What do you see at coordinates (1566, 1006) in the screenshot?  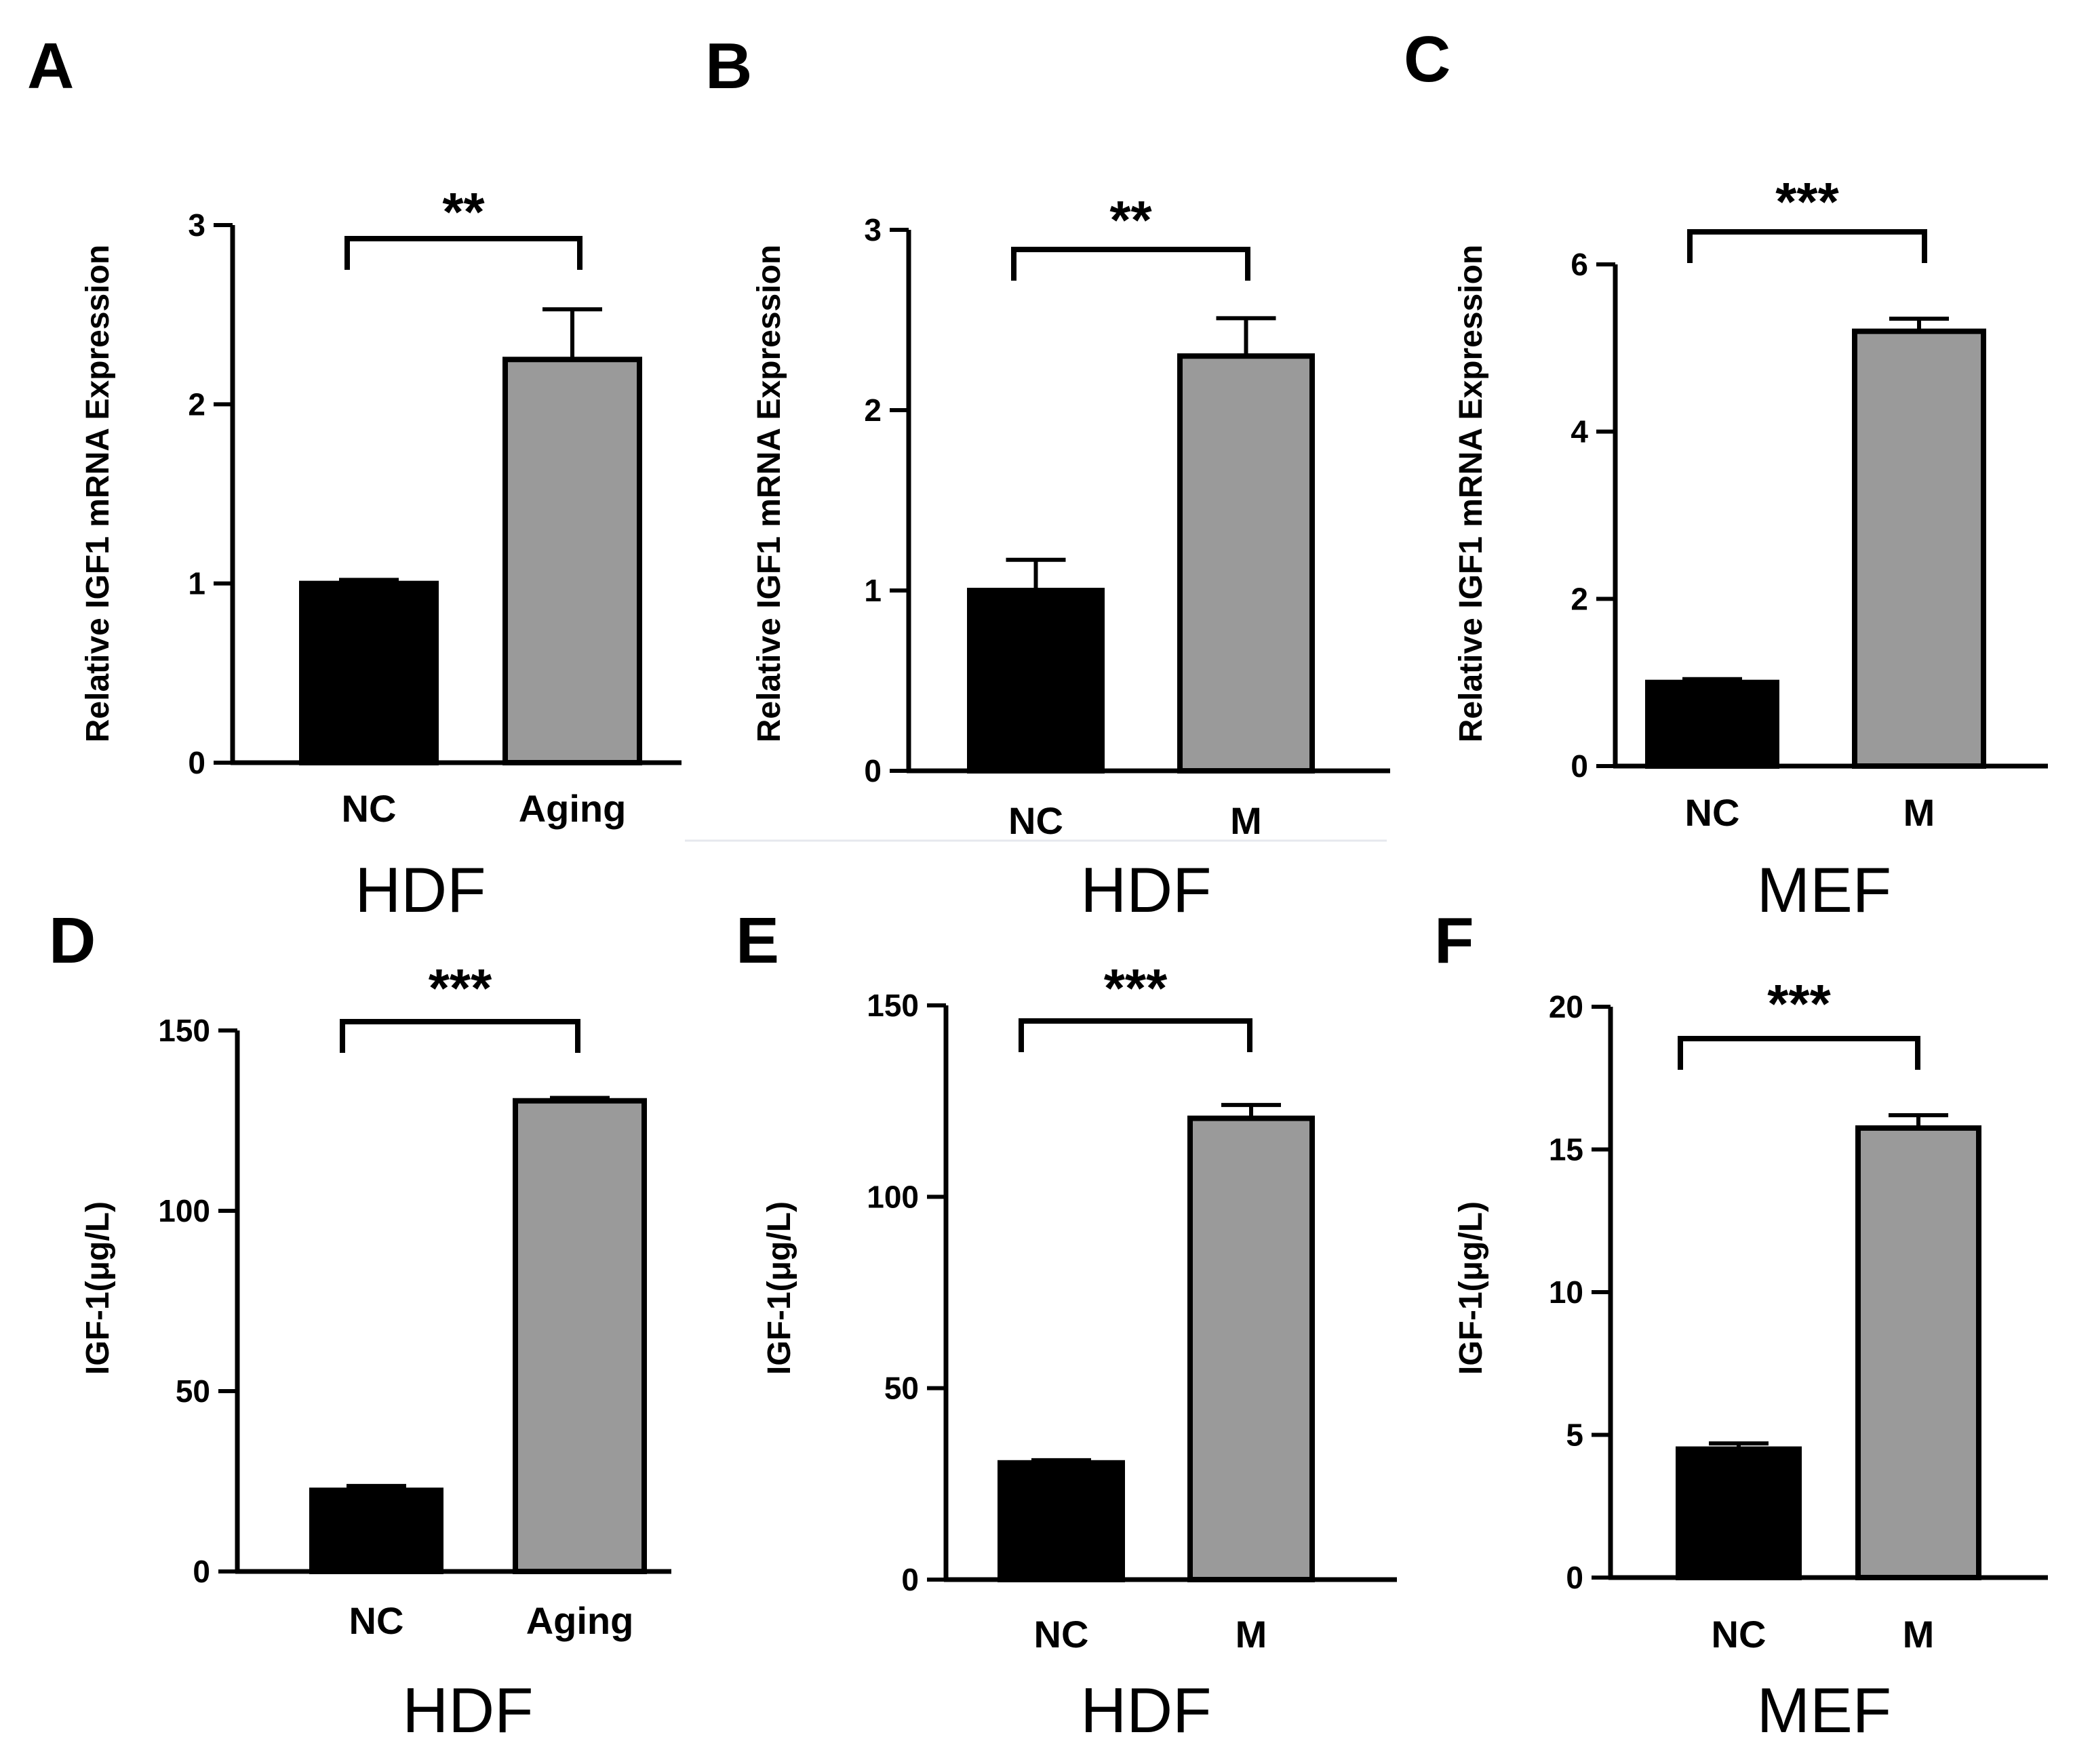 I see `y-tick-label: 20` at bounding box center [1566, 1006].